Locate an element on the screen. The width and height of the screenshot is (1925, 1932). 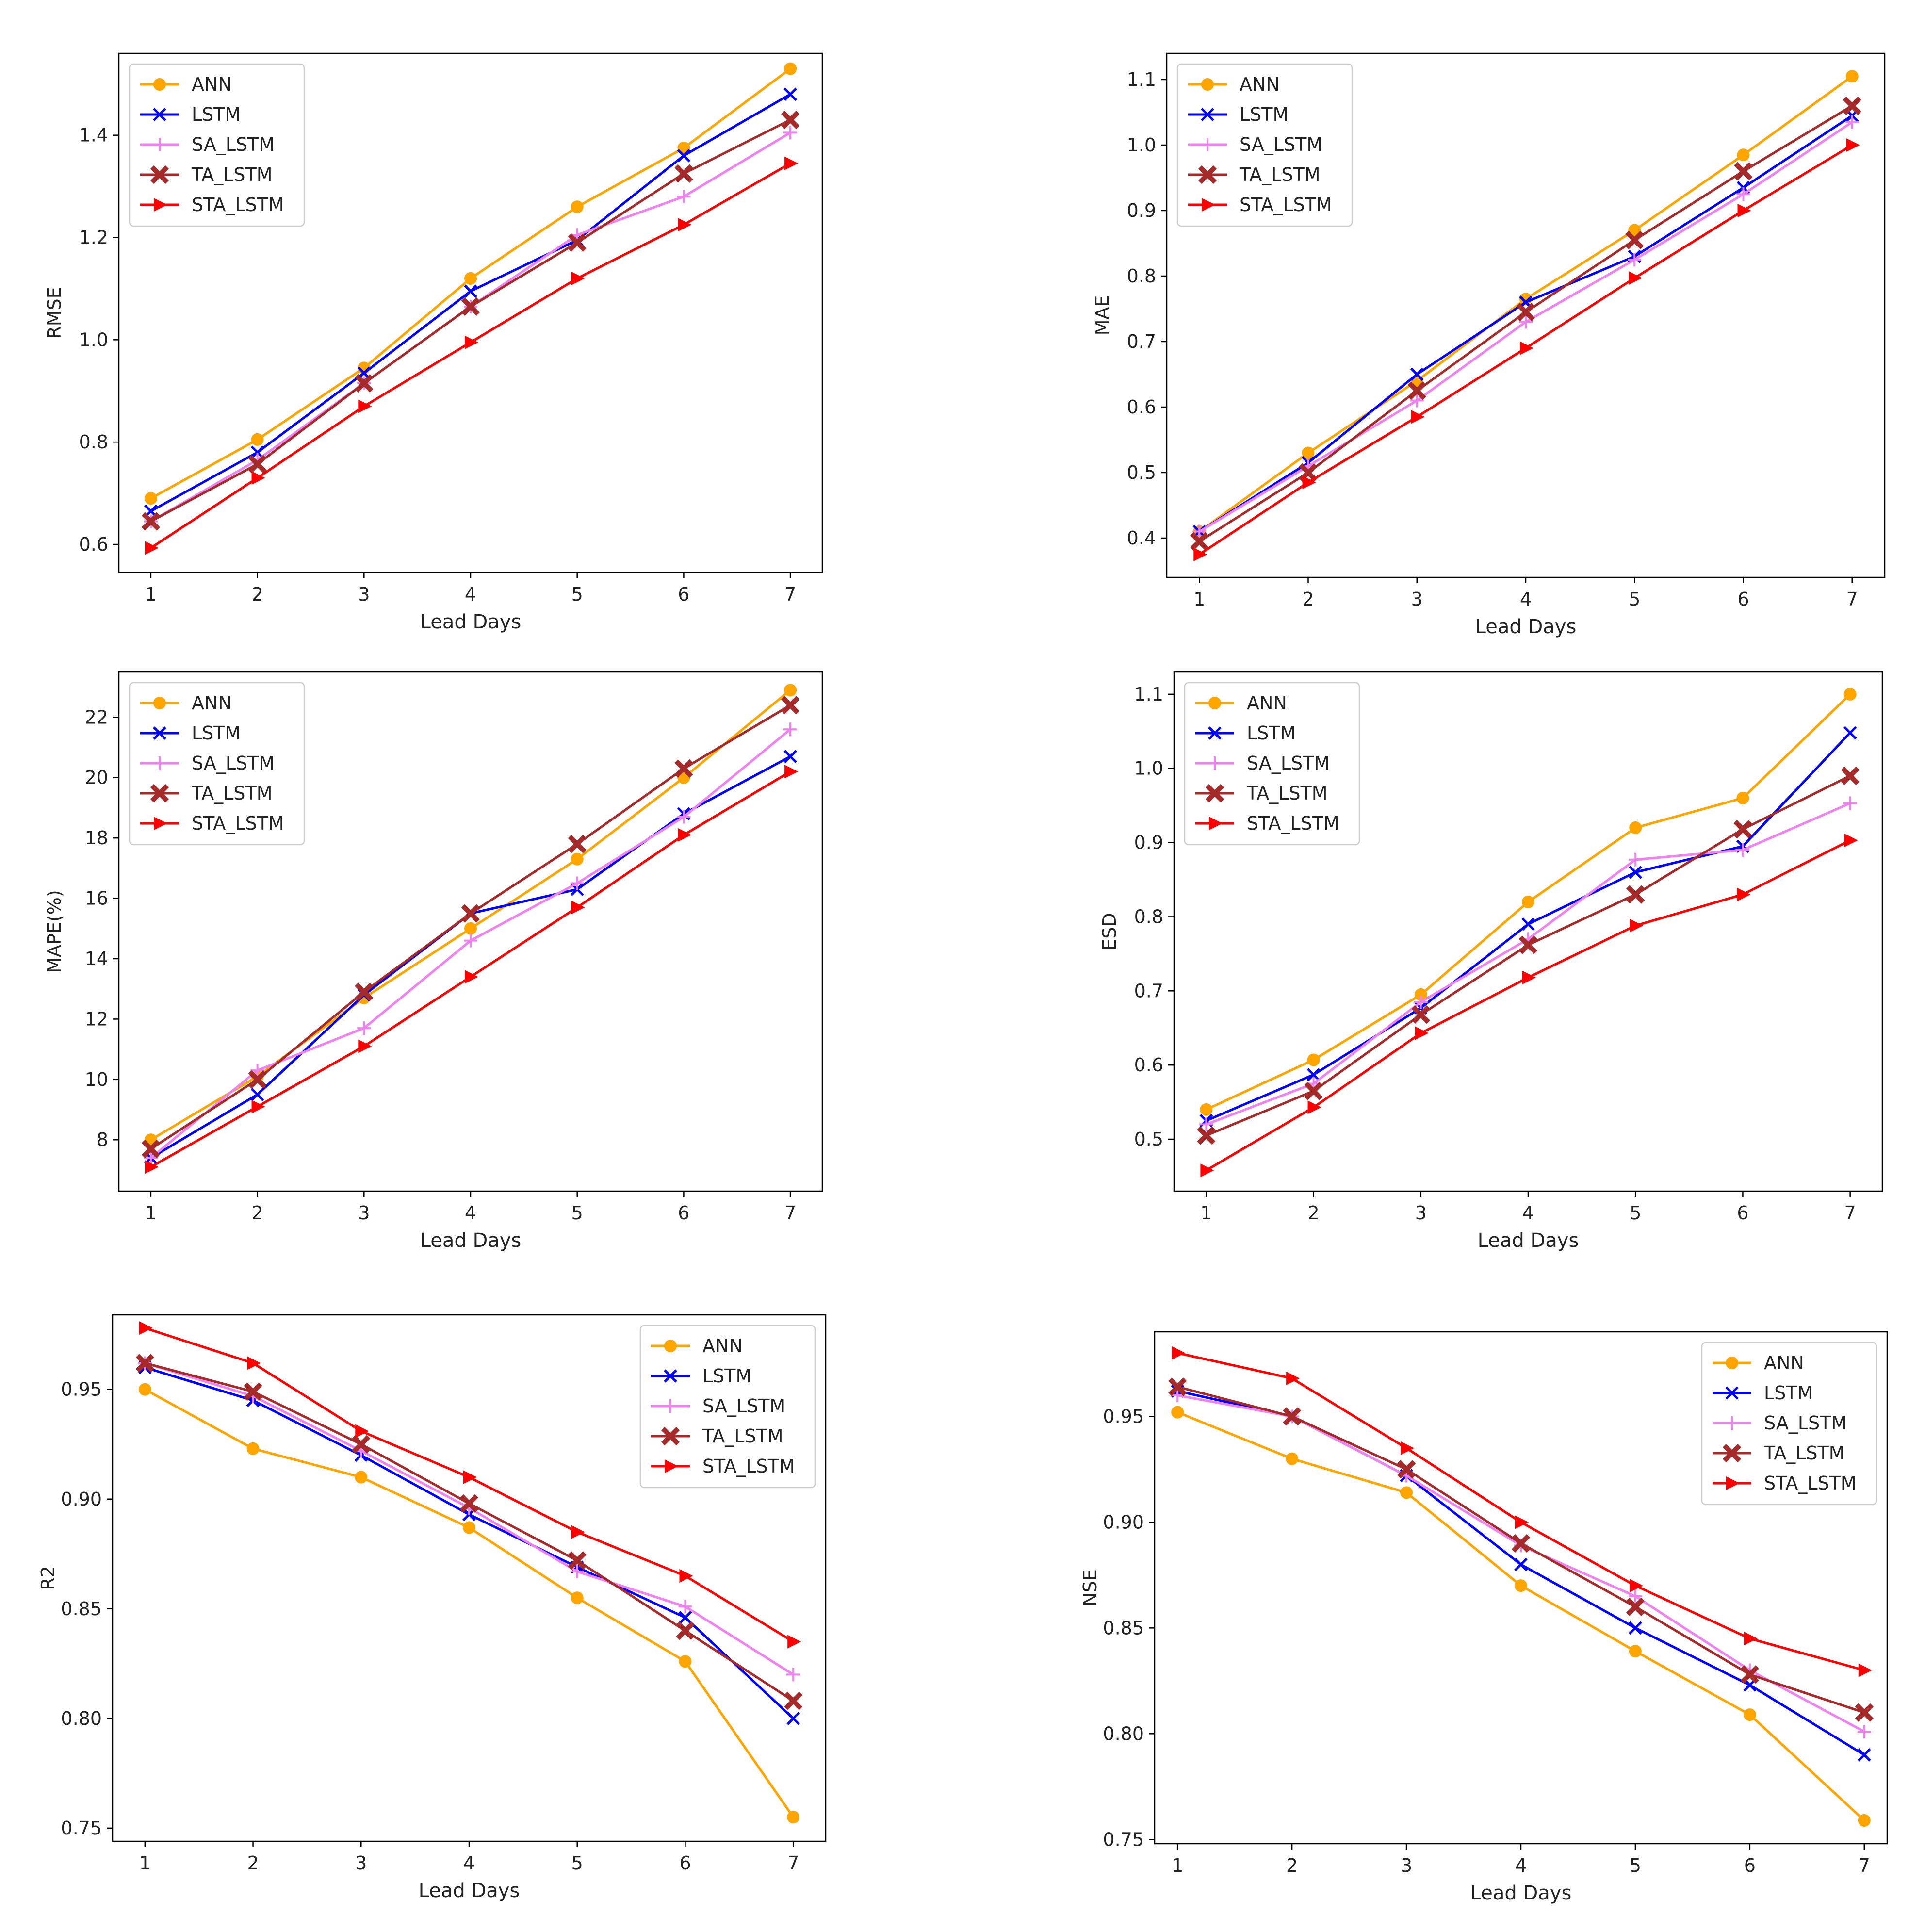
y-tick-label: 1.4 is located at coordinates (93, 135).